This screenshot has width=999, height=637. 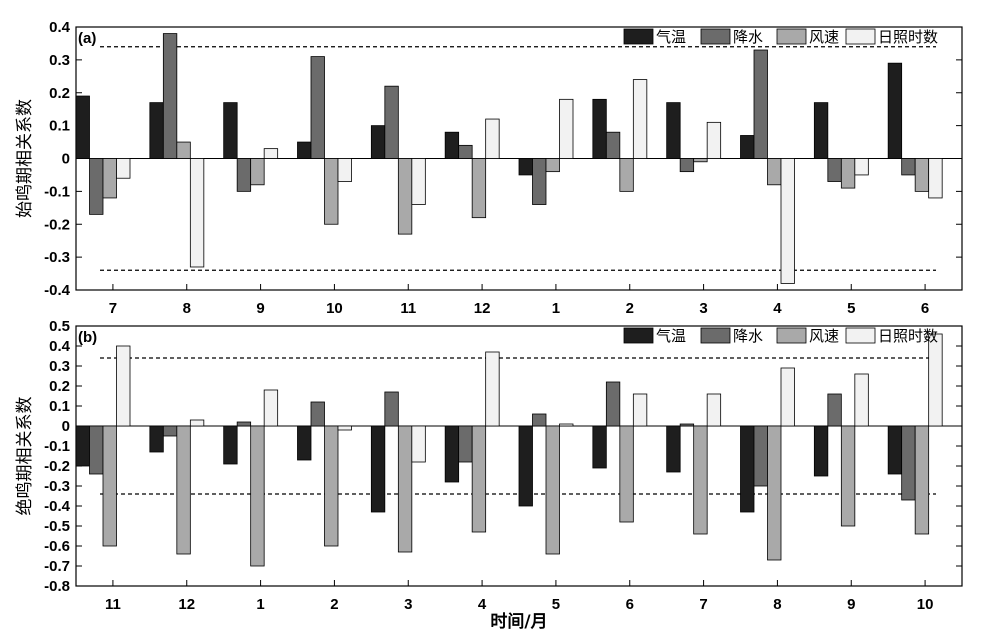 What do you see at coordinates (57, 466) in the screenshot?
I see `y-tick-label: -0.2` at bounding box center [57, 466].